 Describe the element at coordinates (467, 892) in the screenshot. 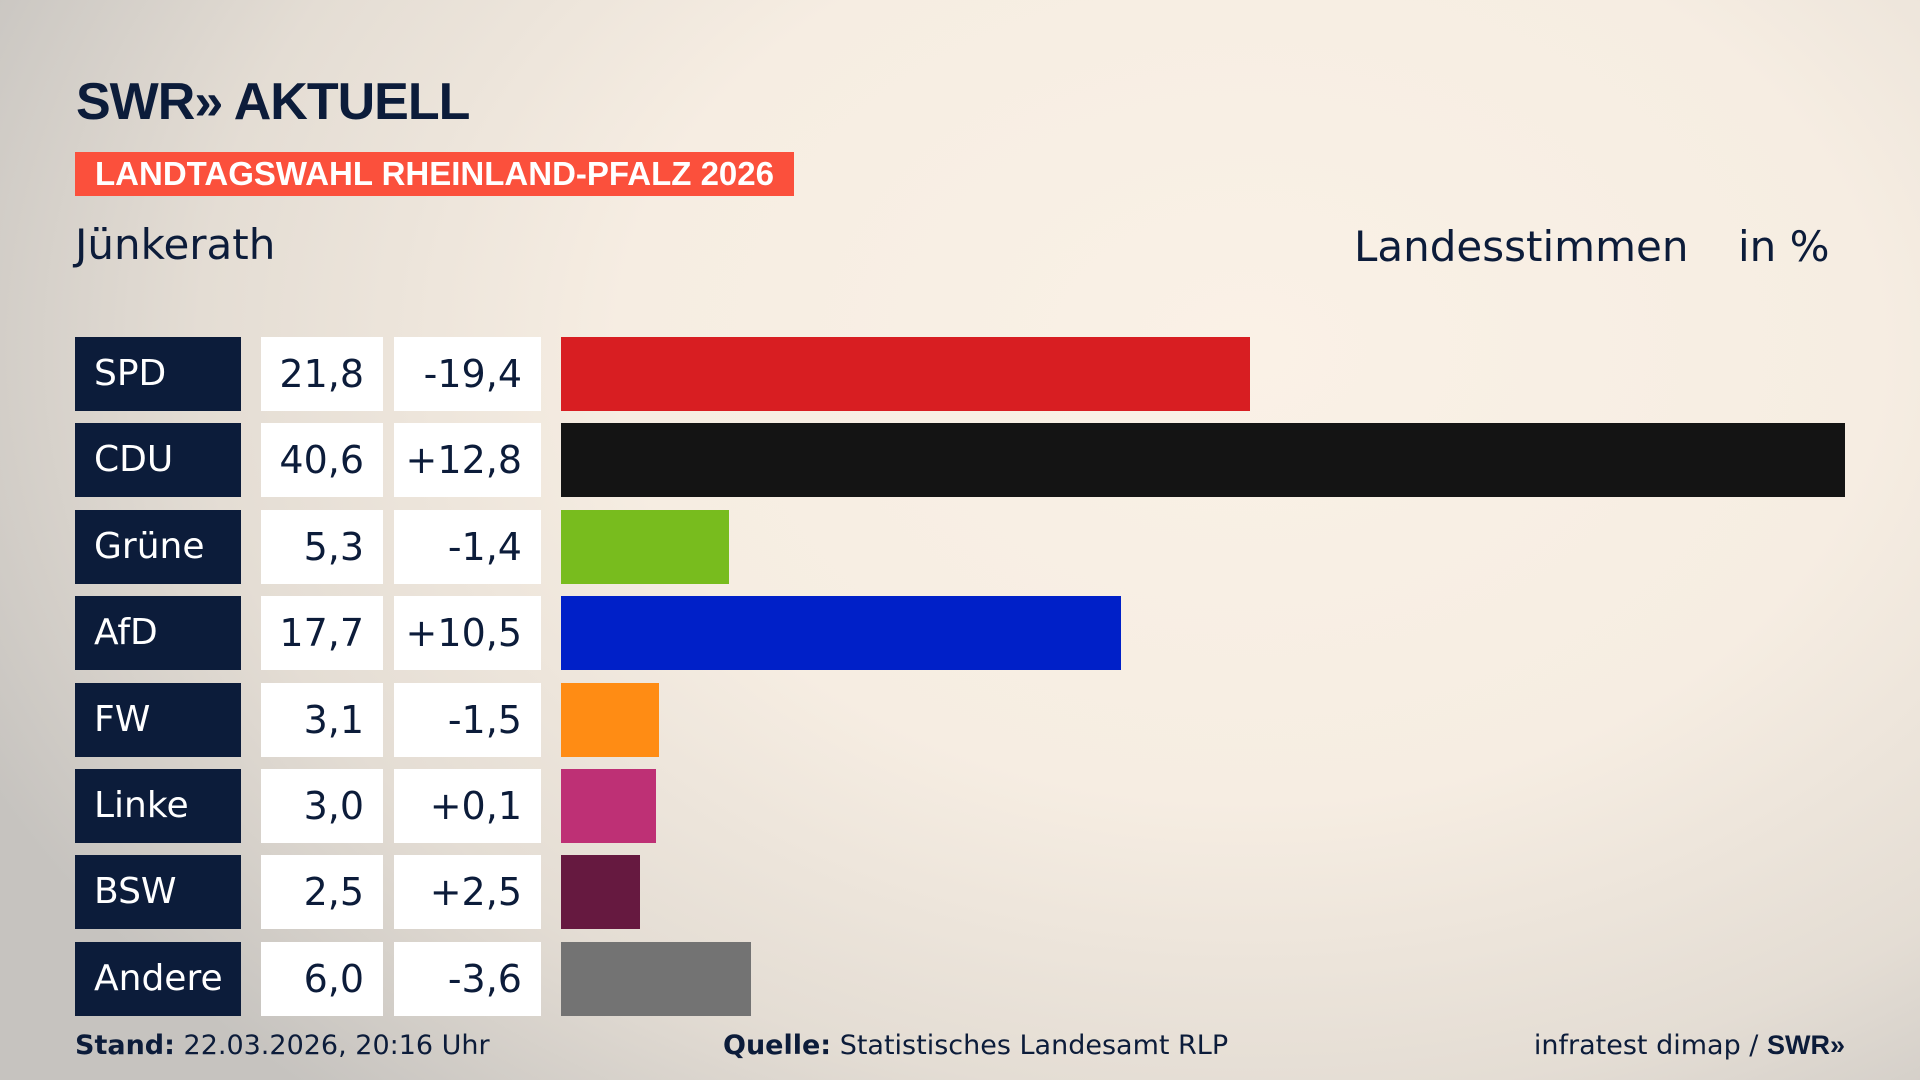

I see `diff-label: +2,5` at that location.